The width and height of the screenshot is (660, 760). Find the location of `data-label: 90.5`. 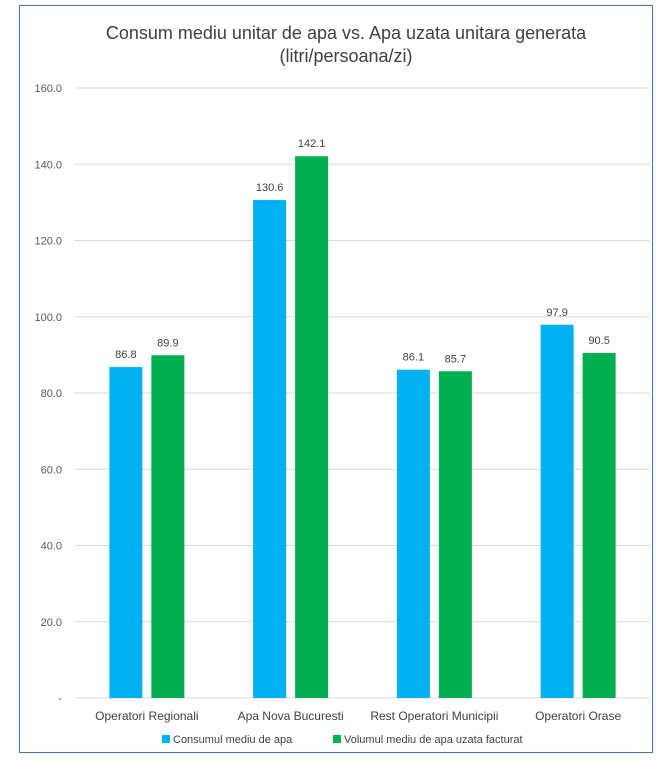

data-label: 90.5 is located at coordinates (598, 341).